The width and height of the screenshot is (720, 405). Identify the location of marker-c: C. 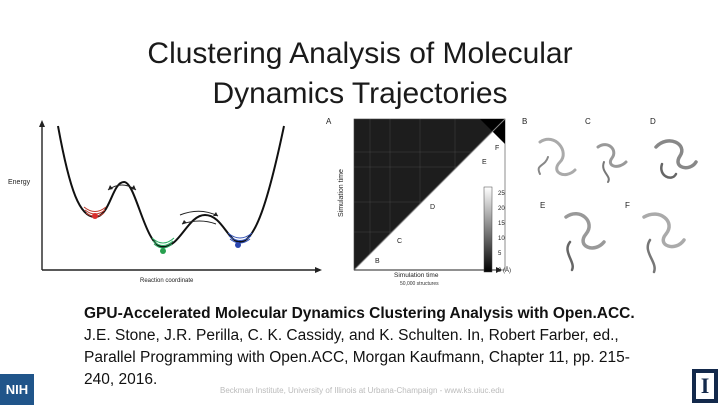
(399, 241).